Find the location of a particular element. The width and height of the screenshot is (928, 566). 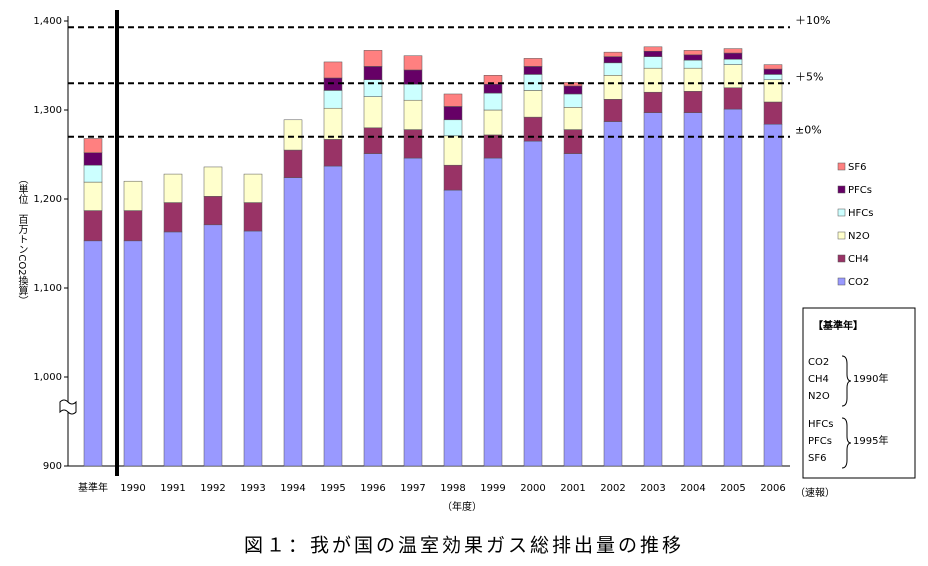

brace is located at coordinates (846, 443).